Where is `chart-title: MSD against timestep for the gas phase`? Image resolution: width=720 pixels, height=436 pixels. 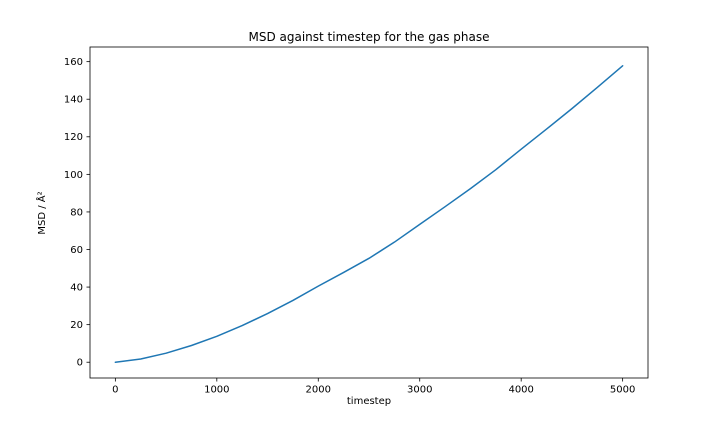 chart-title: MSD against timestep for the gas phase is located at coordinates (368, 37).